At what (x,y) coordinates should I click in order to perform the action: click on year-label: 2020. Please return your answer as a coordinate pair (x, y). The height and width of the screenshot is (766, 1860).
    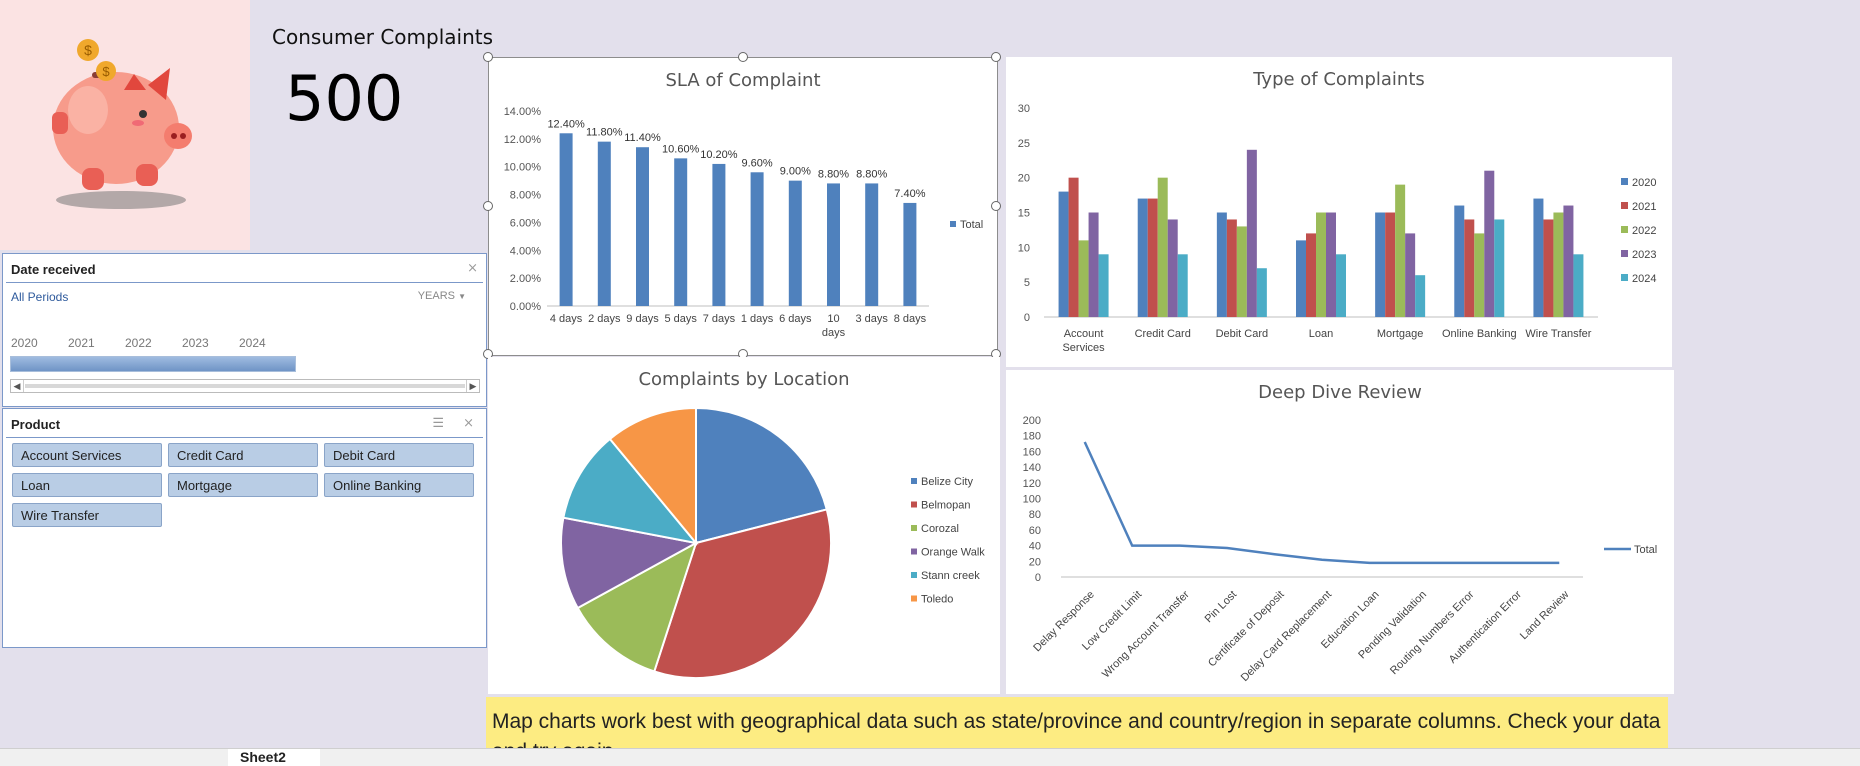
    Looking at the image, I should click on (24, 343).